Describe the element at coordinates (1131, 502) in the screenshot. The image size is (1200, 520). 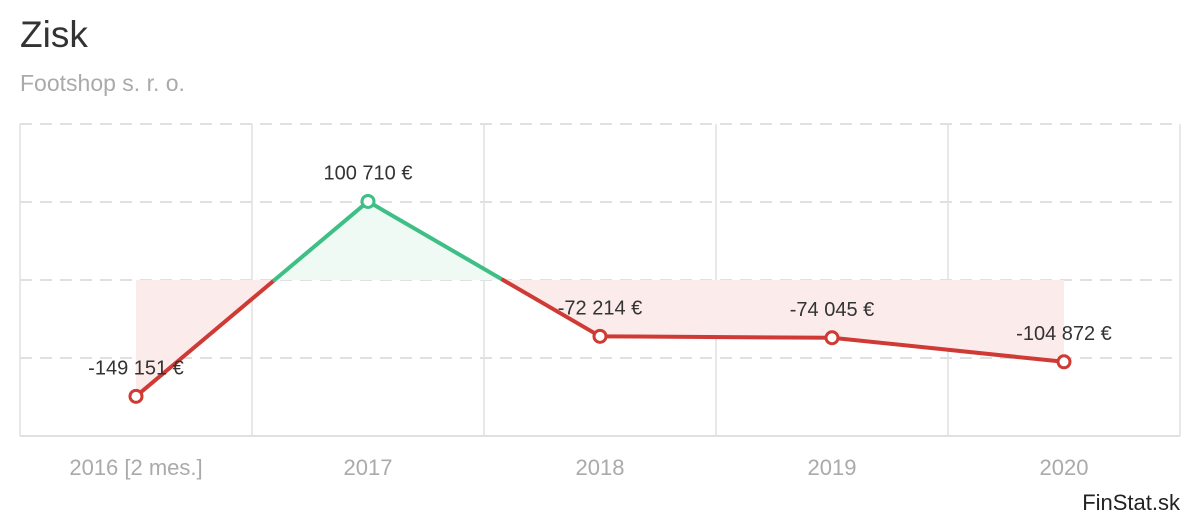
I see `finstat-brand: FinStat.sk` at that location.